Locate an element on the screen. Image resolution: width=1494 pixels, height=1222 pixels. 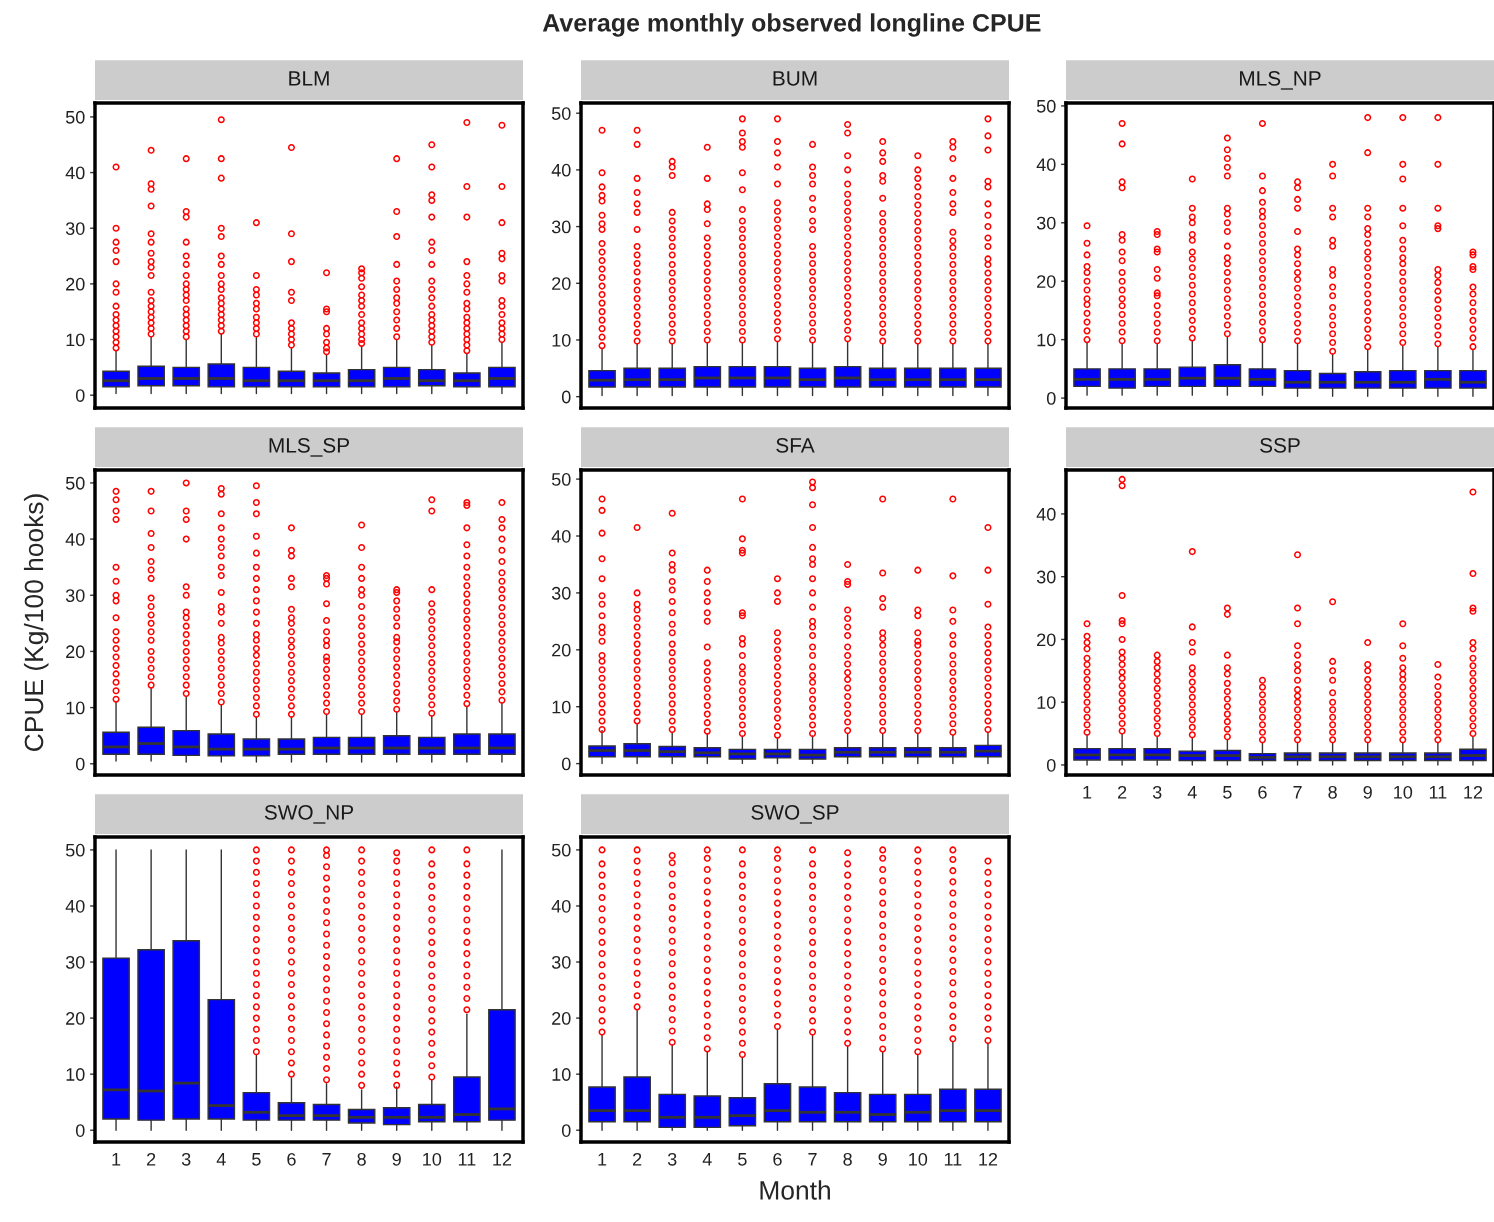
chart-title: MLS_NP is located at coordinates (1280, 80).